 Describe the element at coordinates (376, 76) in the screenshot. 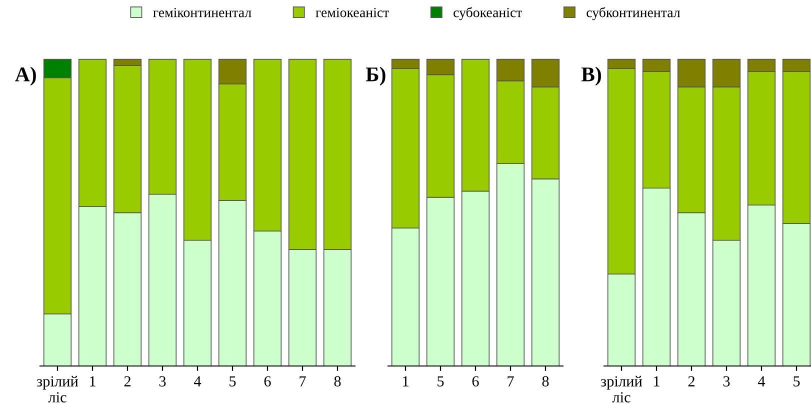

I see `chart-title: Б)` at that location.